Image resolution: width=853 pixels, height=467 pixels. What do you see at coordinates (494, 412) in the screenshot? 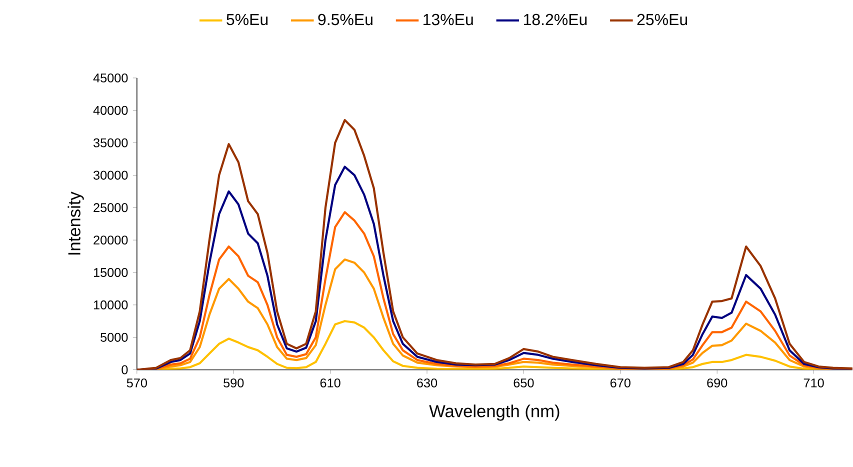
I see `x-axis-title: Wavelength (nm)` at bounding box center [494, 412].